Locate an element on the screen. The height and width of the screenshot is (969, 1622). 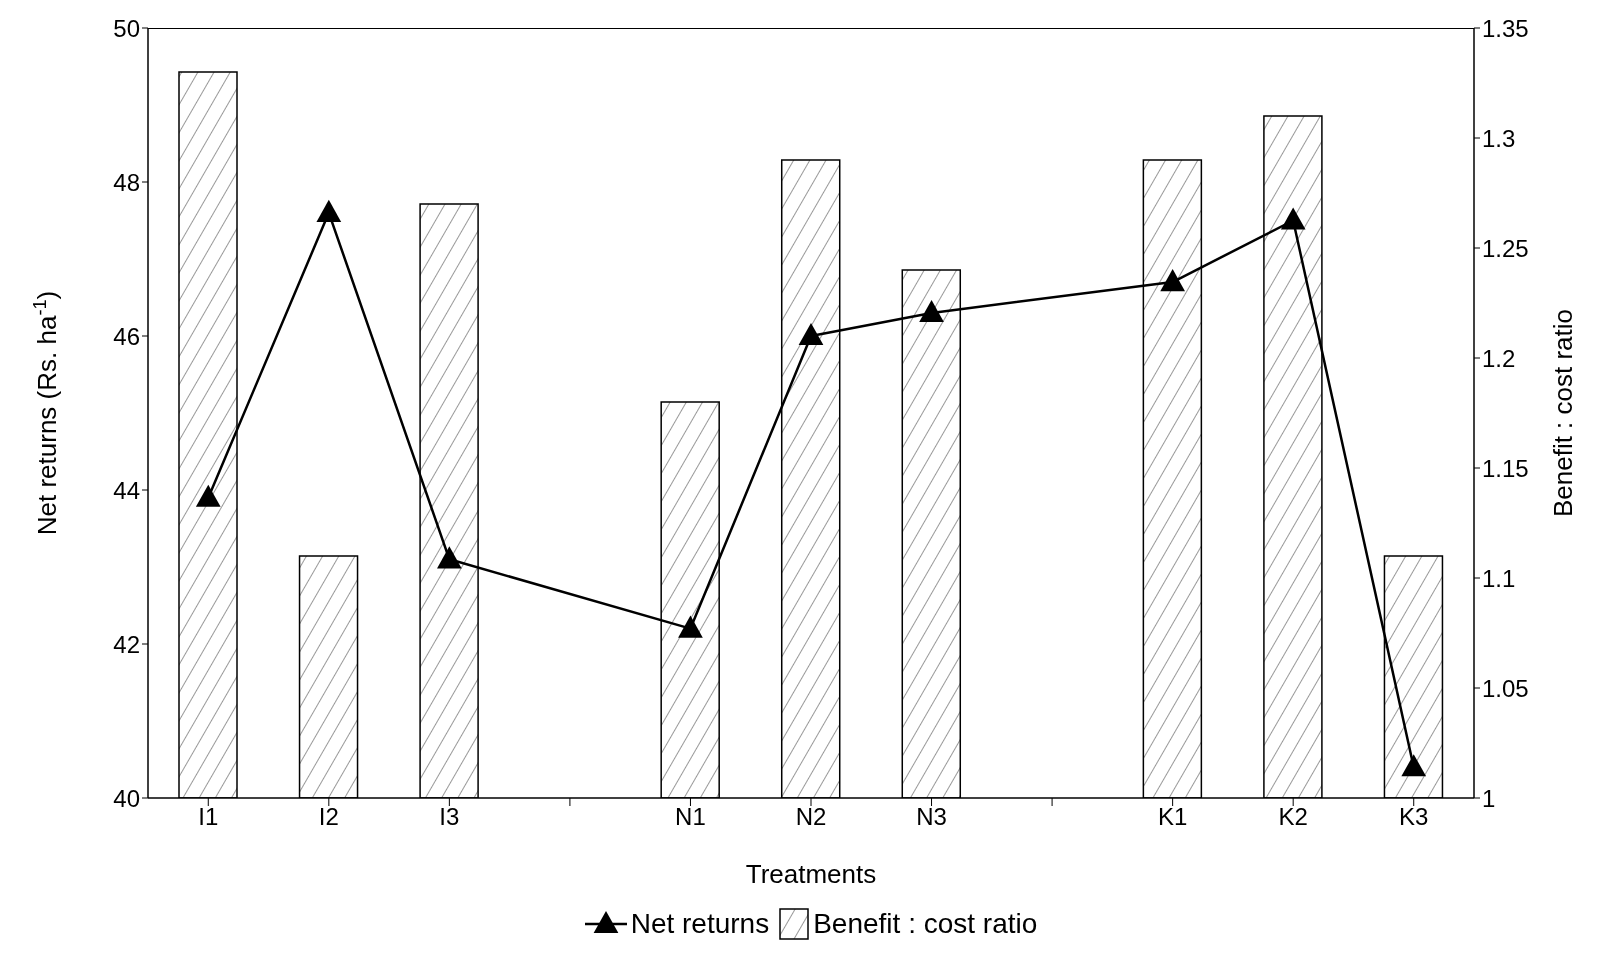
x-tick-label: N3 is located at coordinates (931, 817).